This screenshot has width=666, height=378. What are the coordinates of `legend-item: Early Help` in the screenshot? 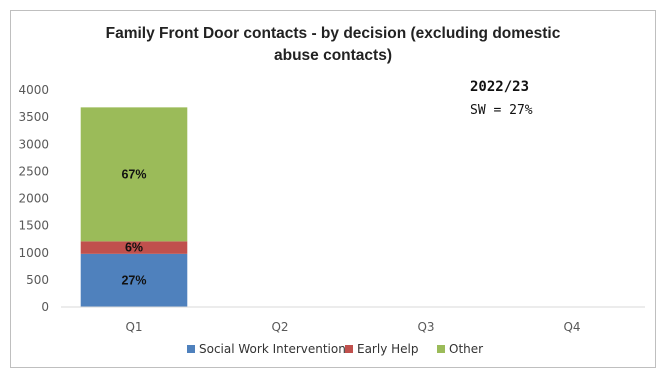 It's located at (381, 349).